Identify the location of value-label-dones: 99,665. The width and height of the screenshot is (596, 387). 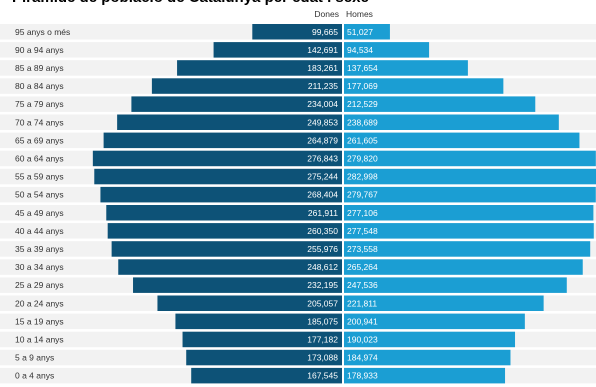
(325, 32).